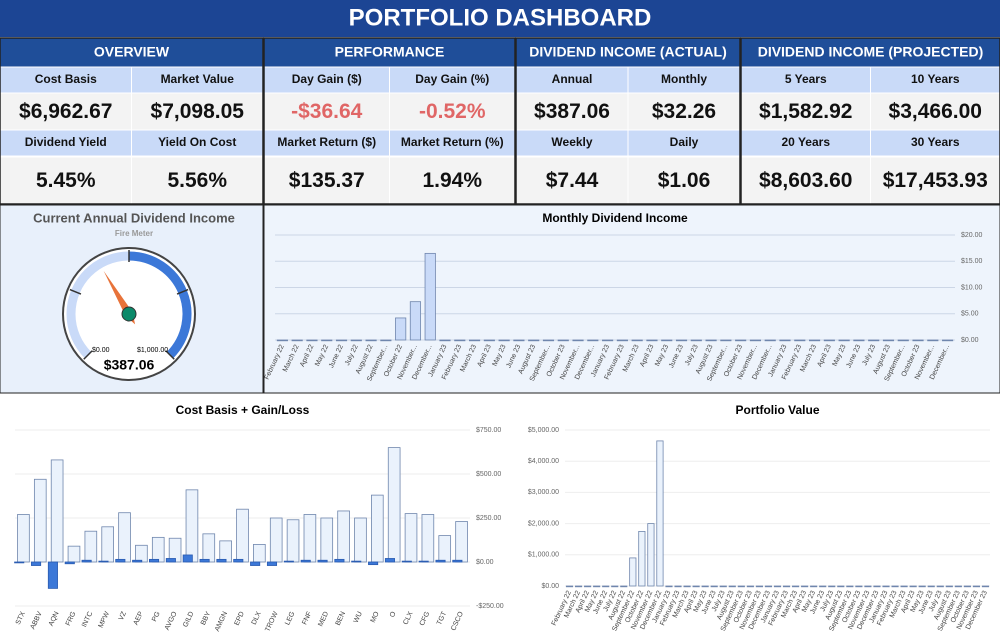 The image size is (1000, 644). What do you see at coordinates (935, 180) in the screenshot?
I see `kpi-value: $17,453.93` at bounding box center [935, 180].